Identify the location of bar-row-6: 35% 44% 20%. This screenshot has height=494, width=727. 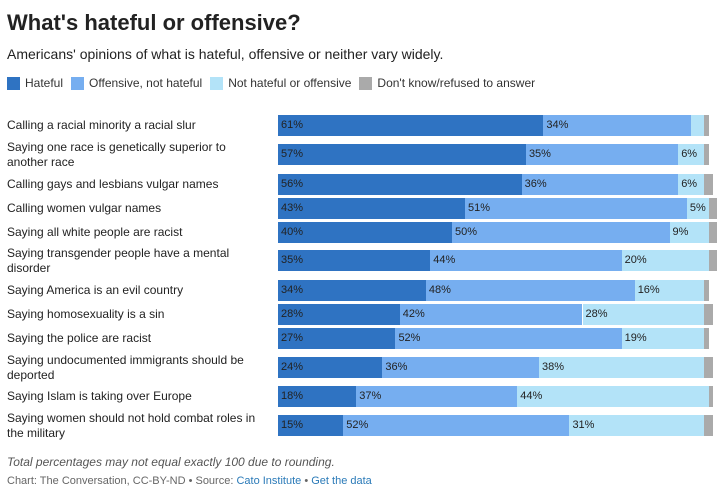
(498, 260).